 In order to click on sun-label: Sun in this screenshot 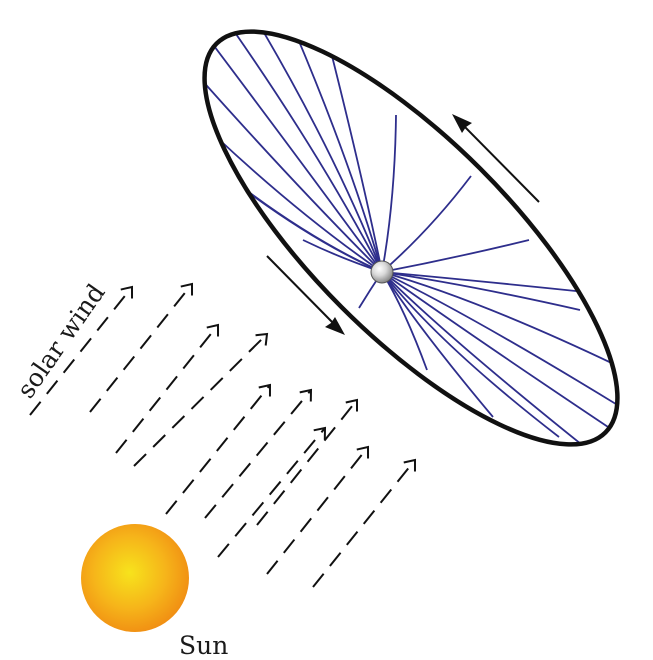, I will do `click(203, 645)`.